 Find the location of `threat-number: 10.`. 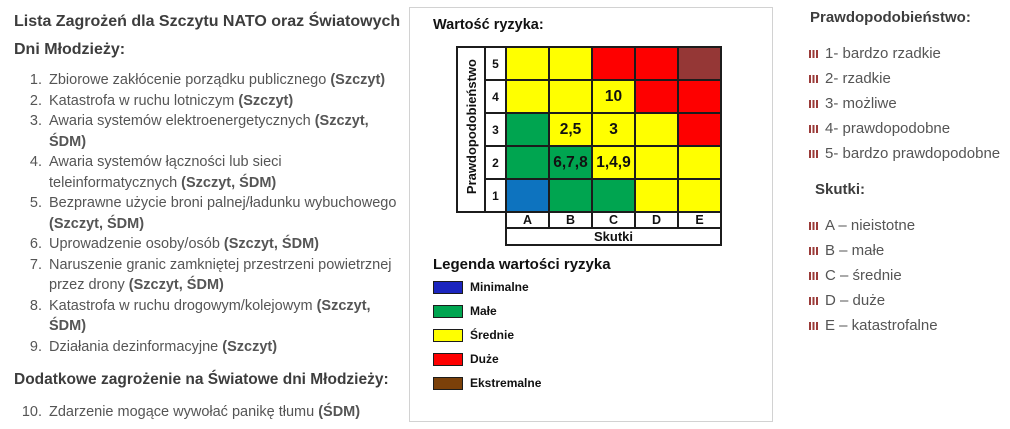

threat-number: 10. is located at coordinates (31, 412).